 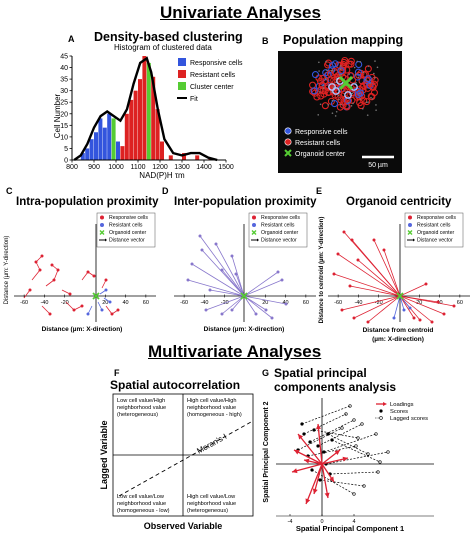 I want to click on panel-c-title: Intra-population proximity, so click(x=87, y=202).